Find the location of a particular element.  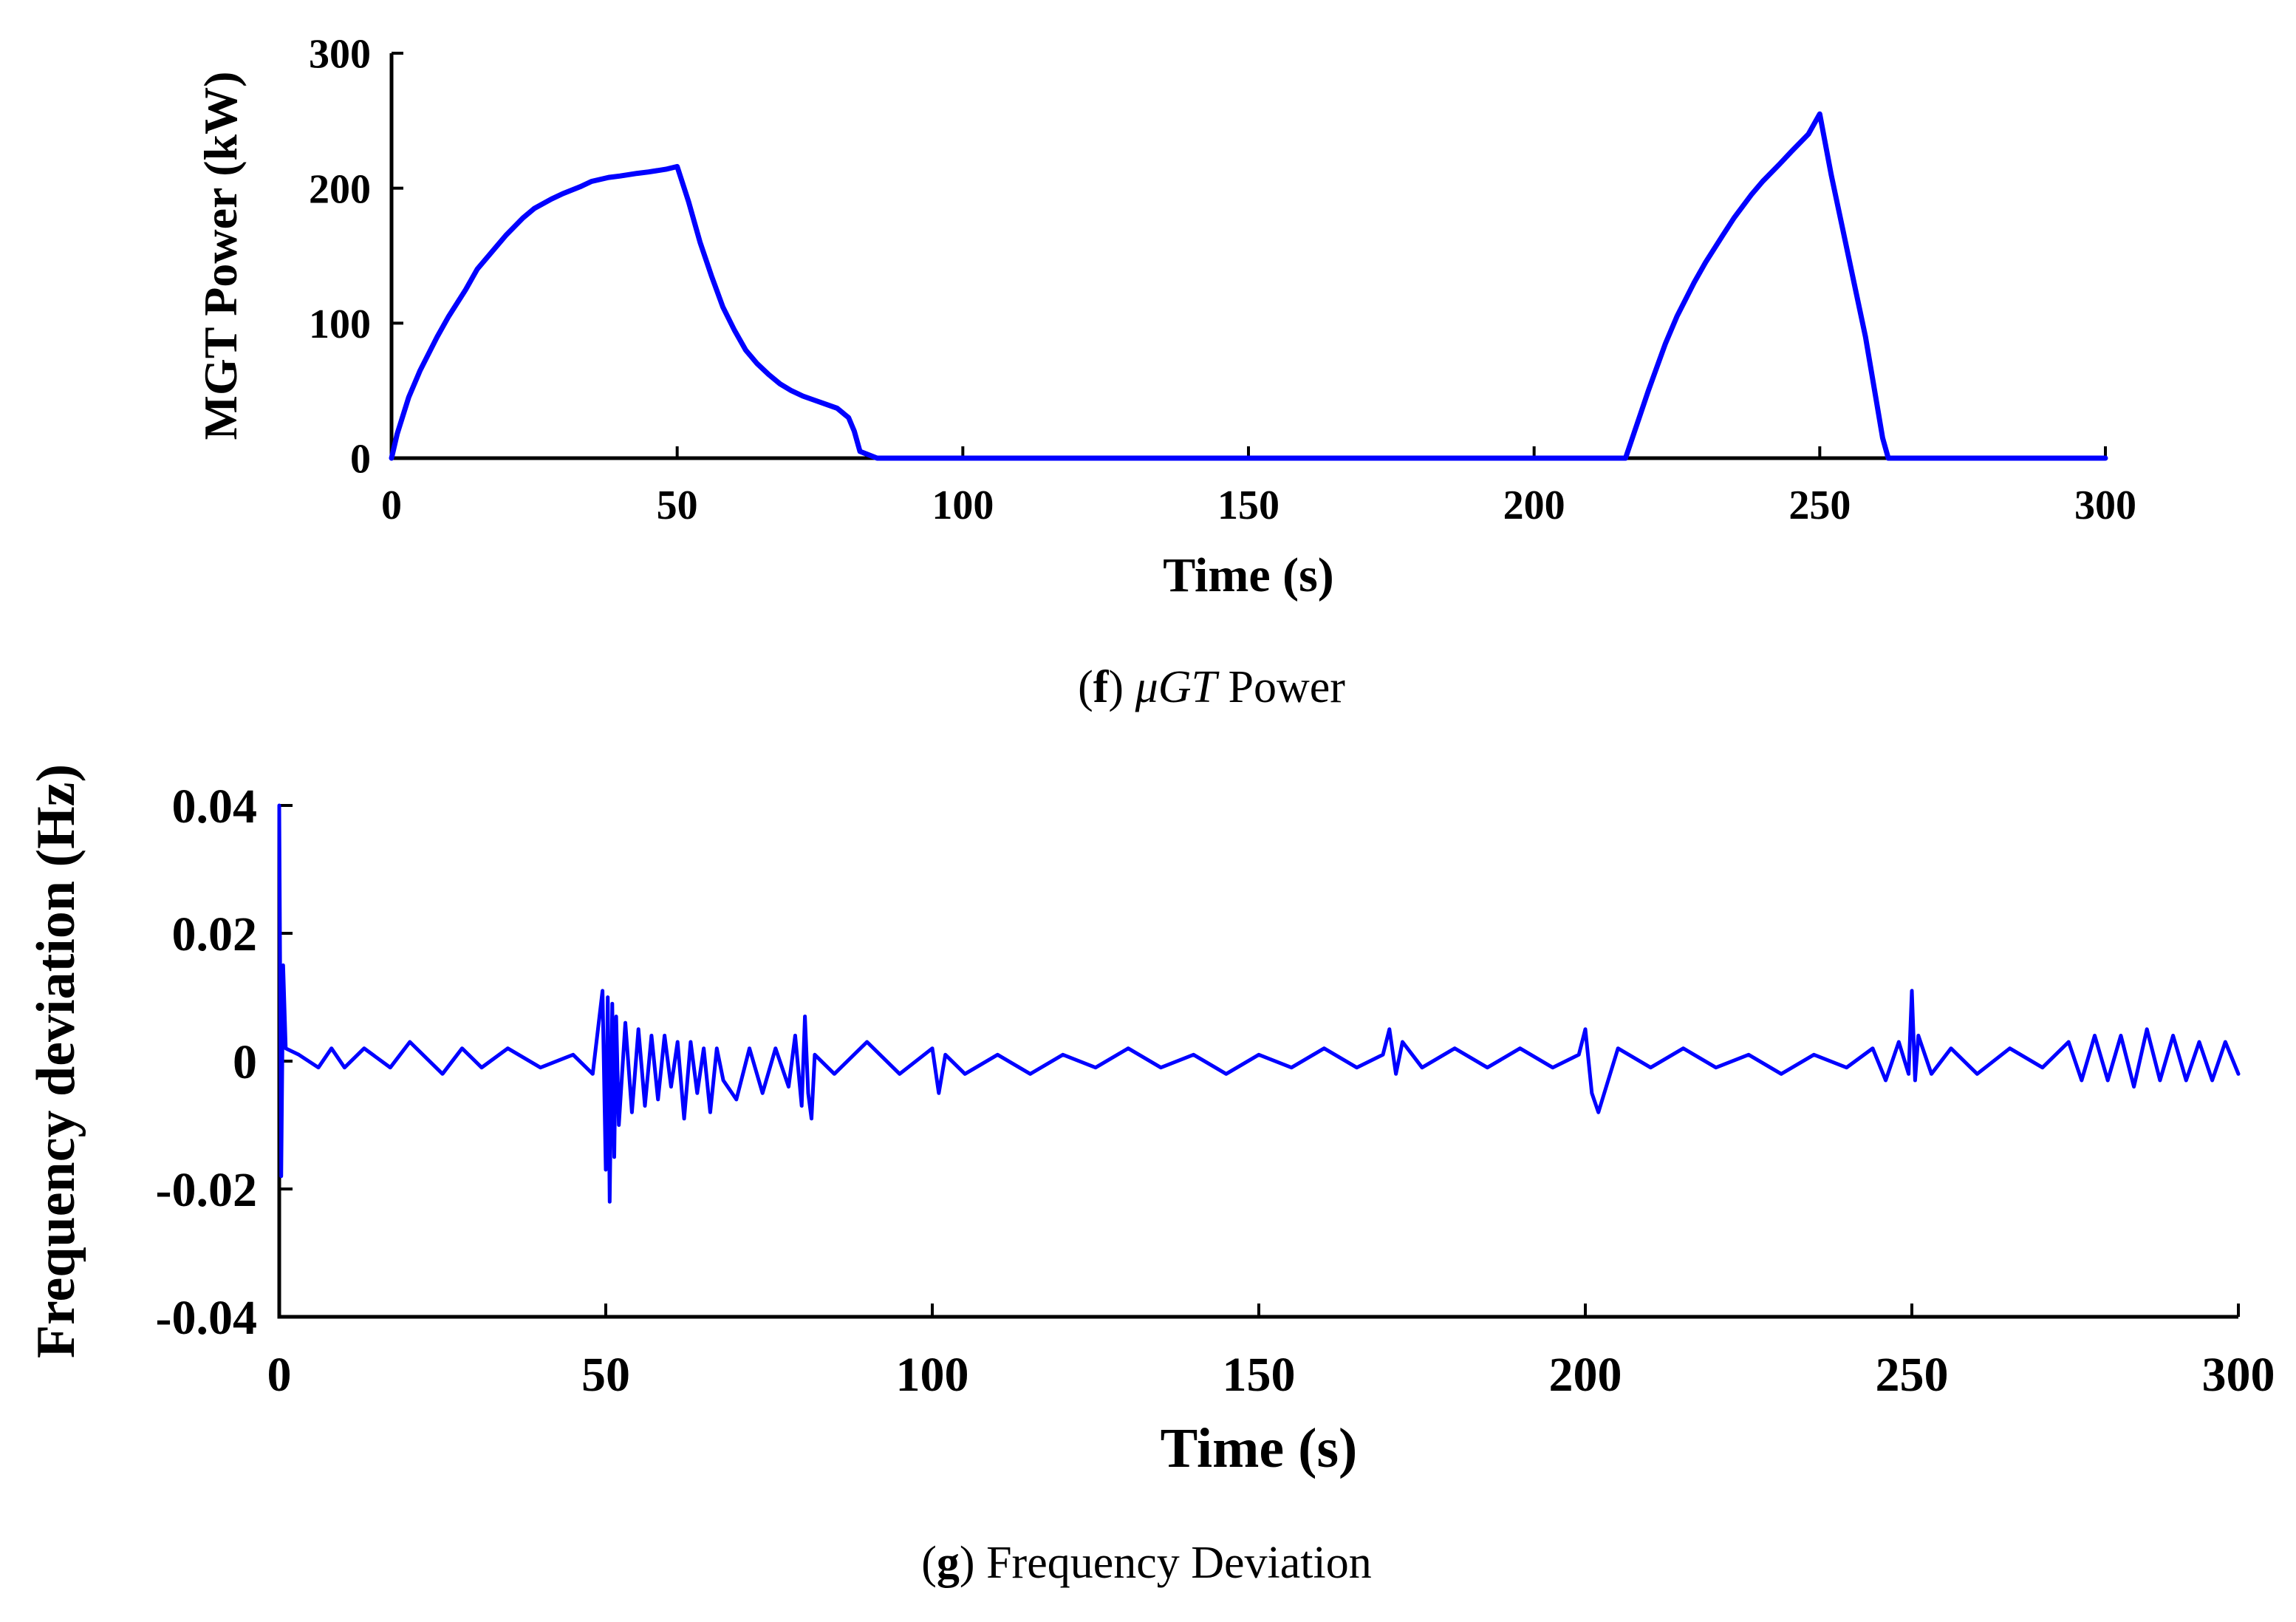

y-tick-label: -0.04 is located at coordinates (207, 1318).